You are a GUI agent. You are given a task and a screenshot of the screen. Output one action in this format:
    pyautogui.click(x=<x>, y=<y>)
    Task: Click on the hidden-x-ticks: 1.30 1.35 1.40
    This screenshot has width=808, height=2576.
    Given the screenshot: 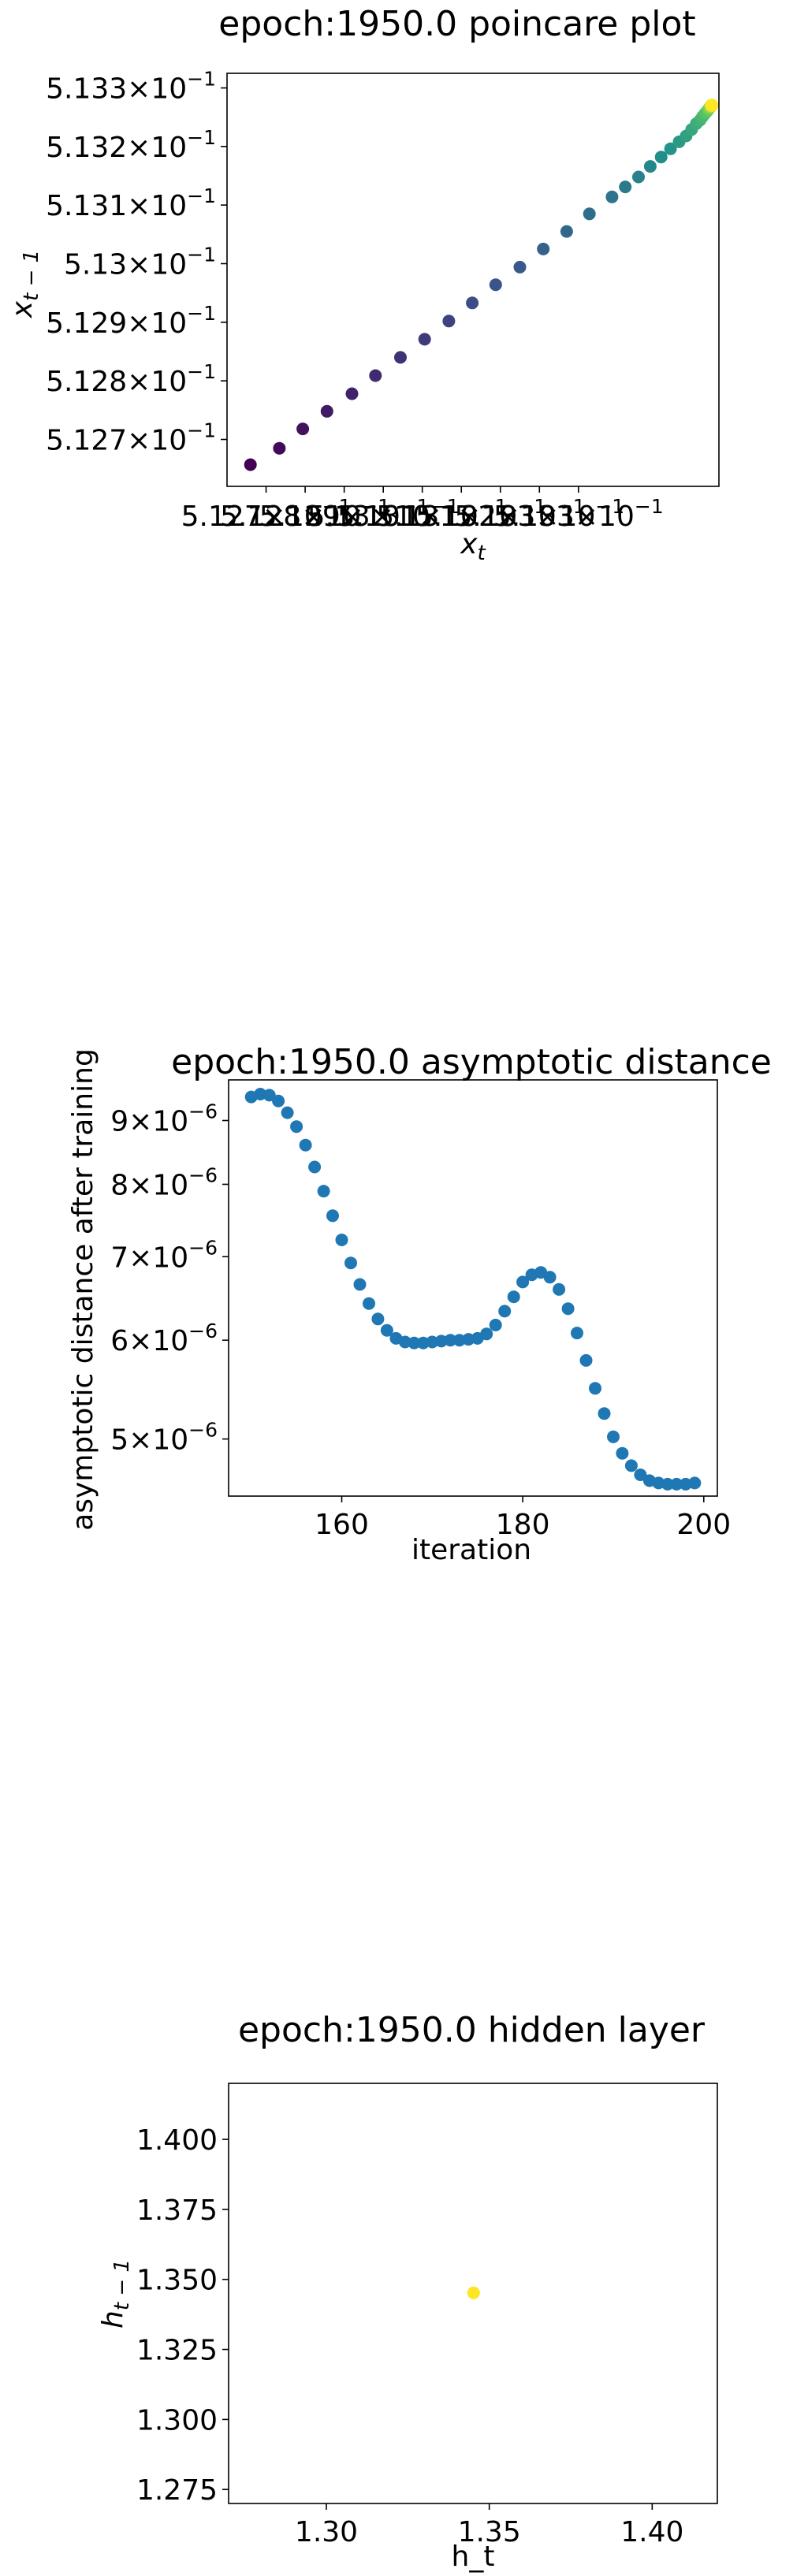 What is the action you would take?
    pyautogui.click(x=489, y=2525)
    